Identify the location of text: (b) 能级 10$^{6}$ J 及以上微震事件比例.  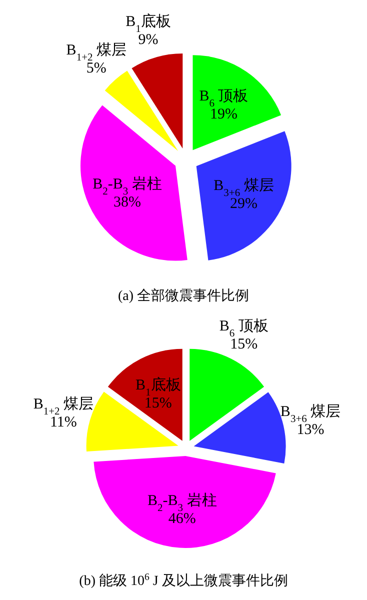
(183, 580).